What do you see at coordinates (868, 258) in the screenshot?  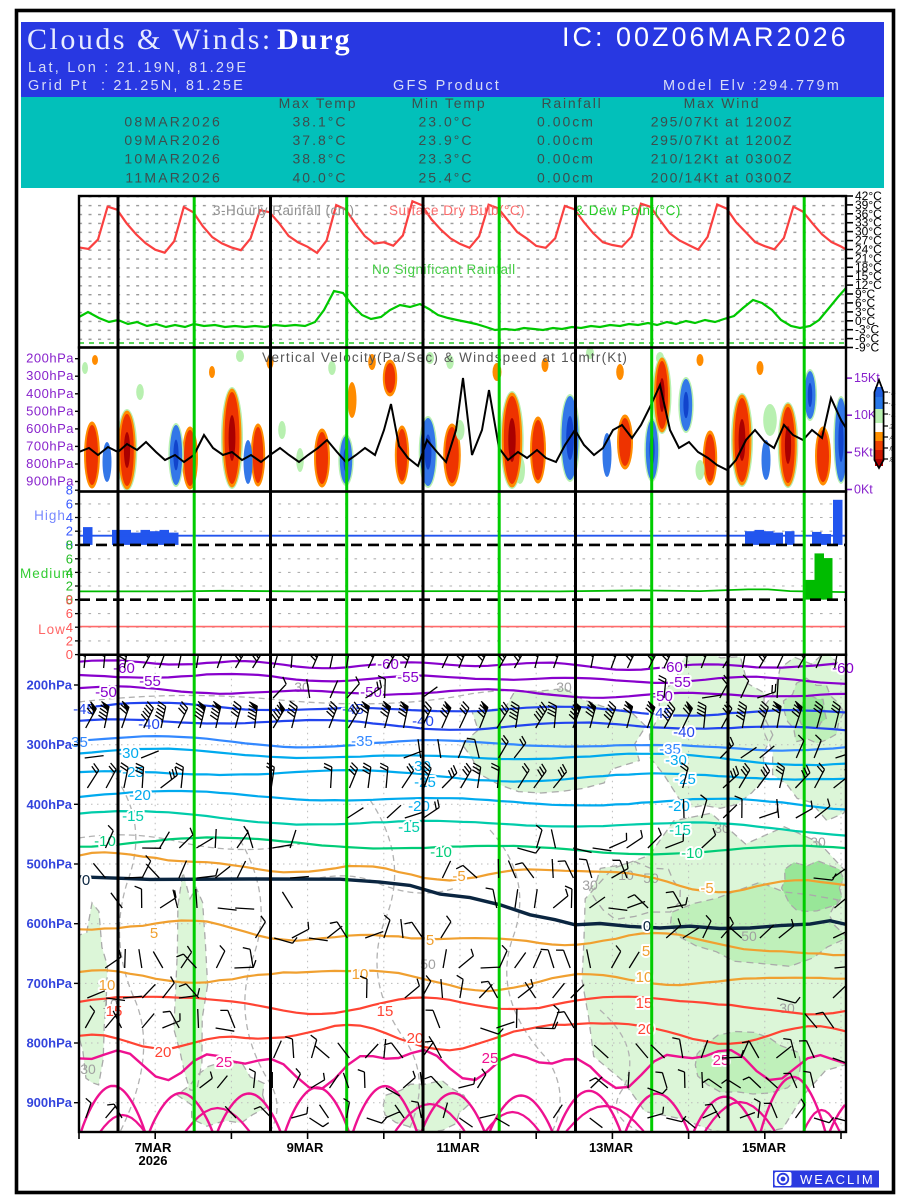 I see `svg-text: 21°C` at bounding box center [868, 258].